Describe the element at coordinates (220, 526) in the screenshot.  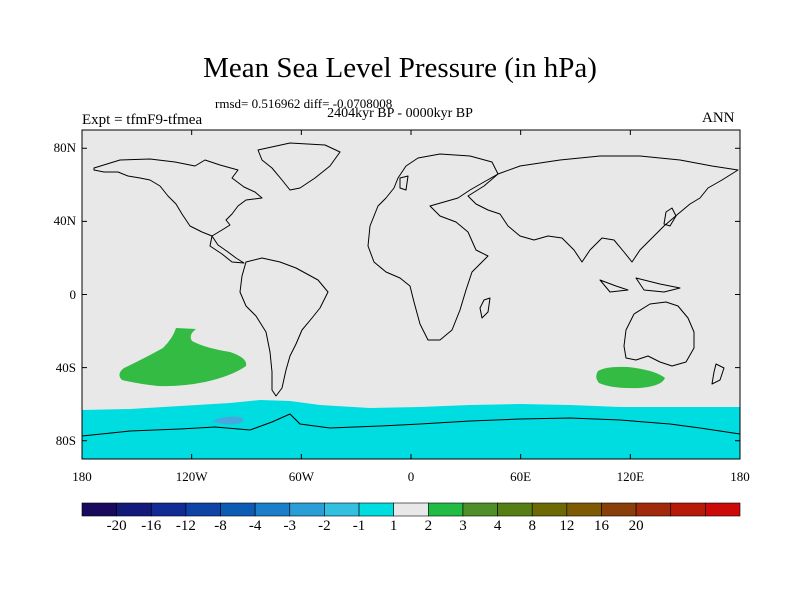
I see `colorbar-label: -8` at that location.